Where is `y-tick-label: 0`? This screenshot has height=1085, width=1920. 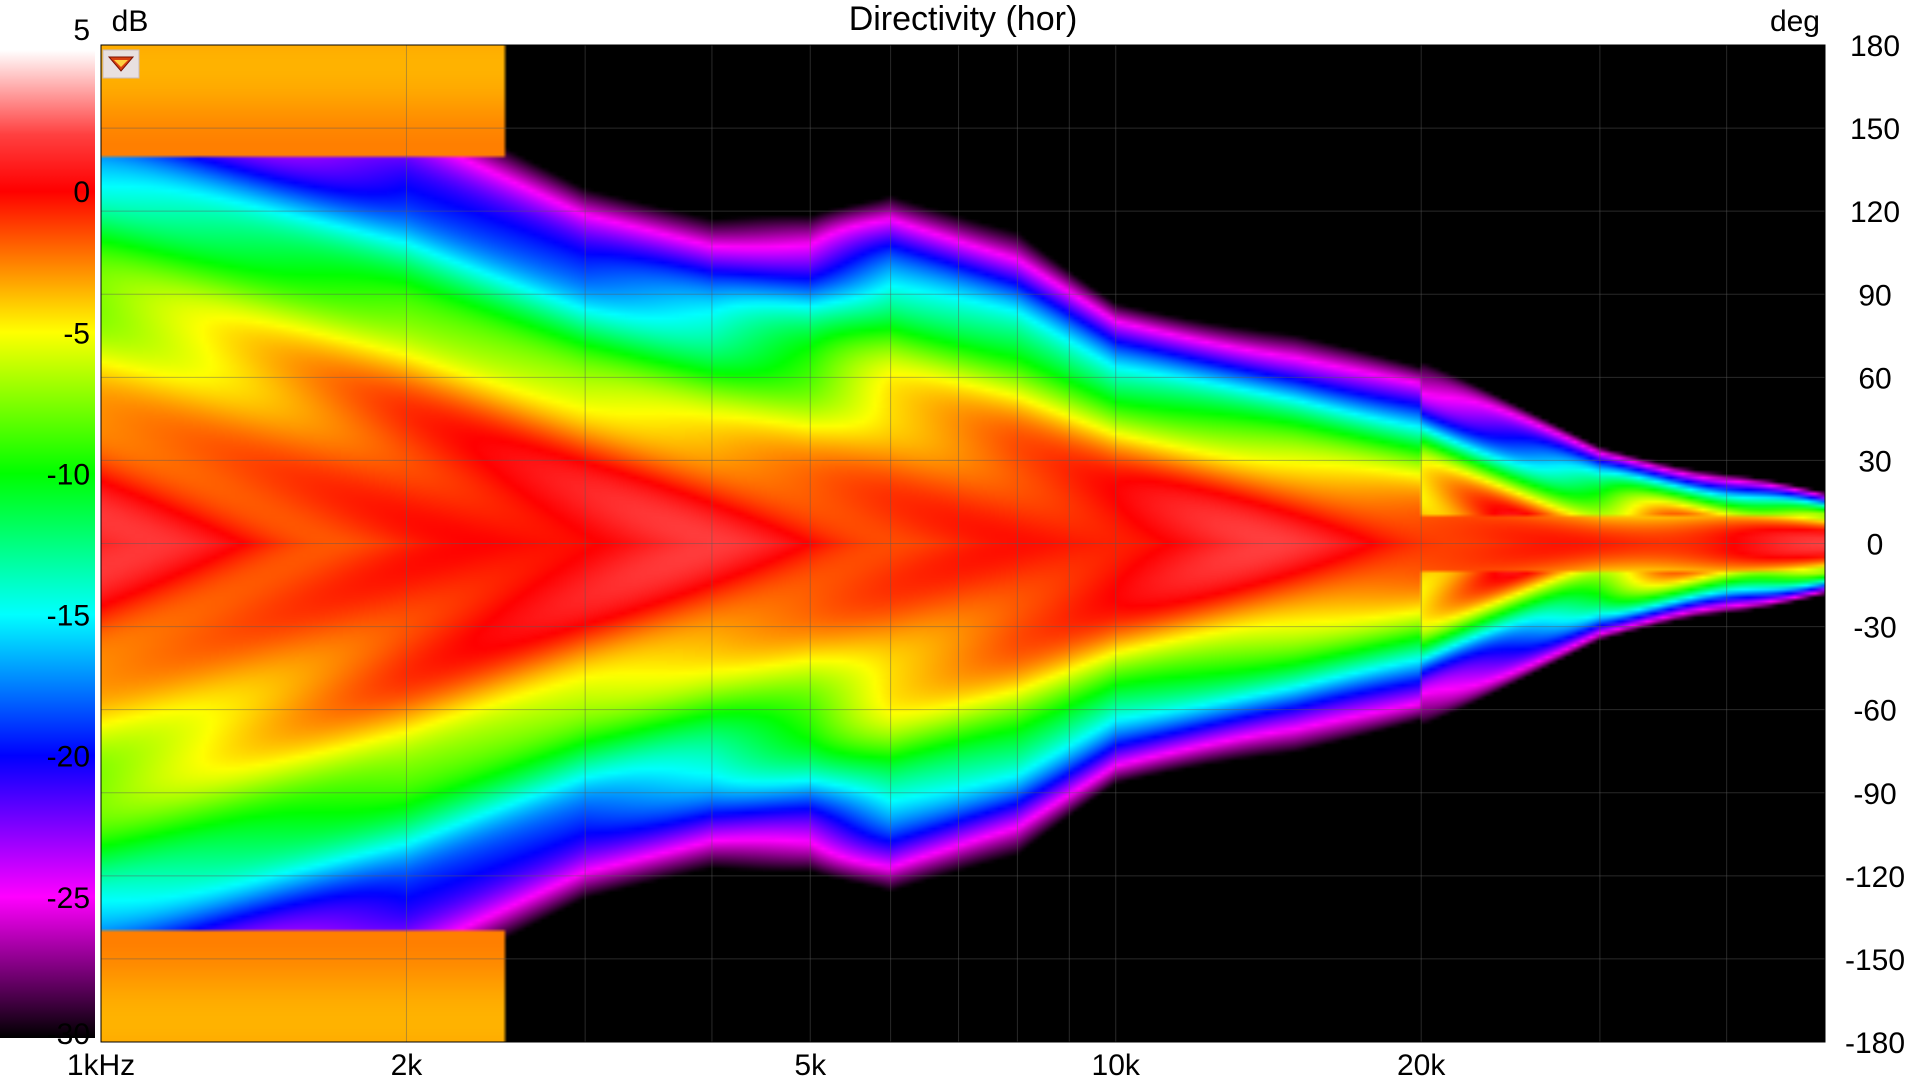
y-tick-label: 0 is located at coordinates (1875, 545).